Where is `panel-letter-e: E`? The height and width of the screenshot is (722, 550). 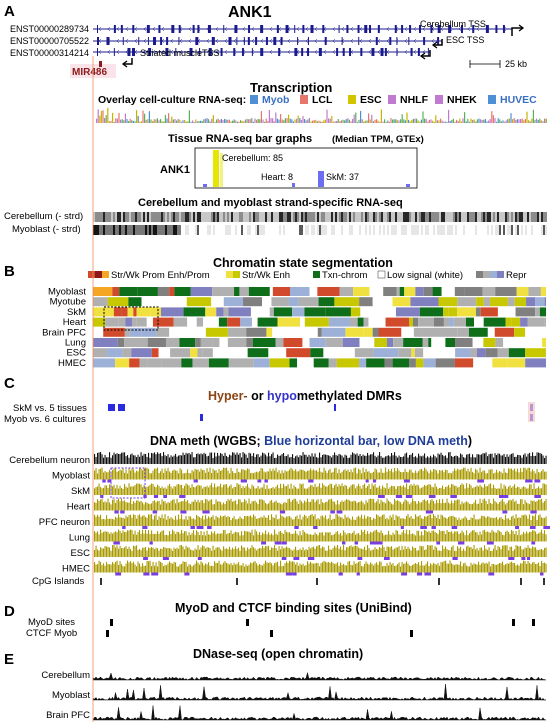 panel-letter-e: E is located at coordinates (9, 659).